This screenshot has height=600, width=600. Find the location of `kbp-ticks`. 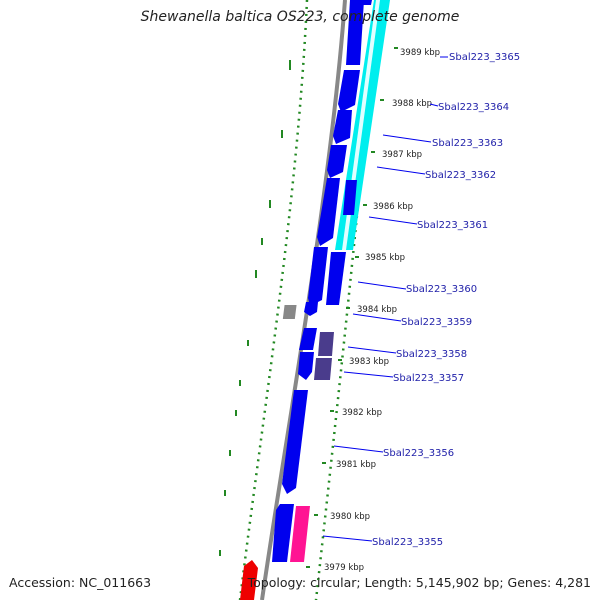

kbp-ticks is located at coordinates (352, 307).